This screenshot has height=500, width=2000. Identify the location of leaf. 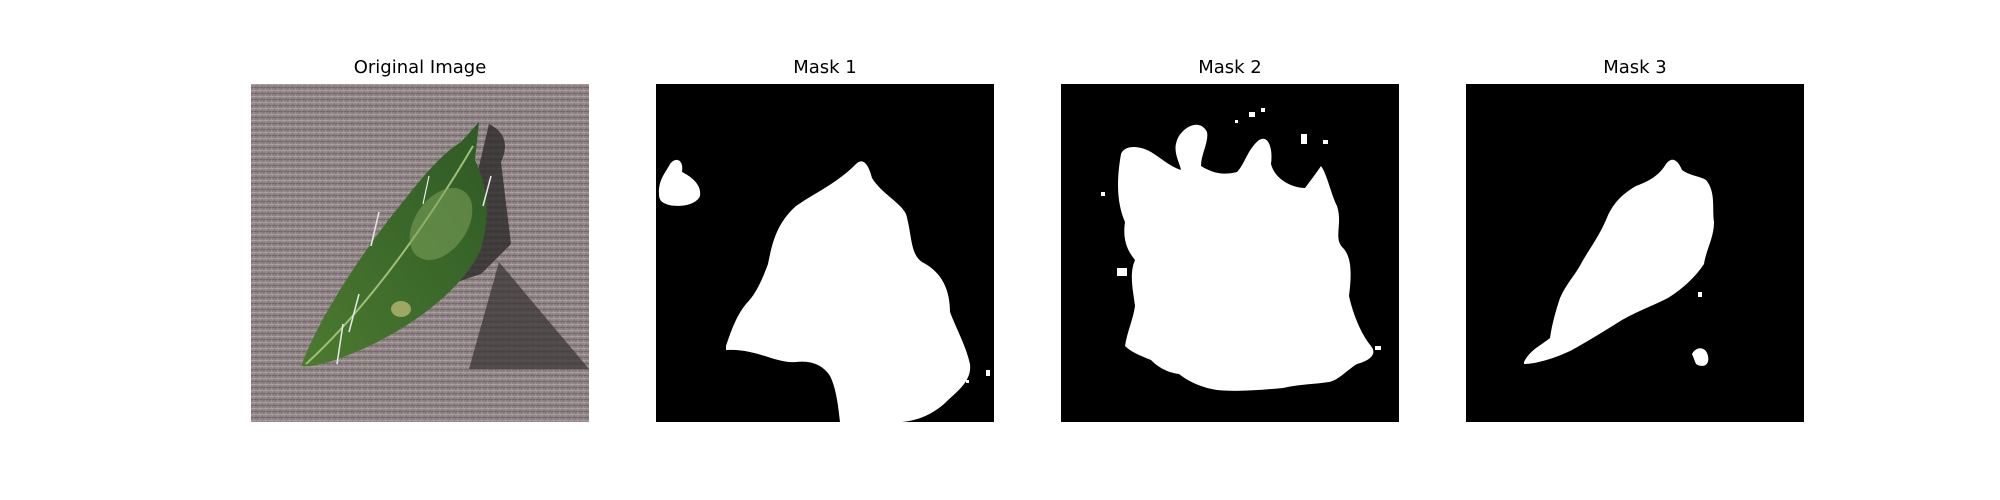
(394, 244).